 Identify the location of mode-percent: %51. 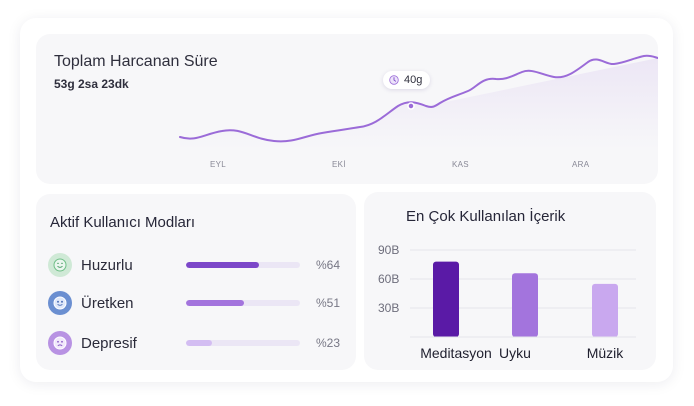
(328, 303).